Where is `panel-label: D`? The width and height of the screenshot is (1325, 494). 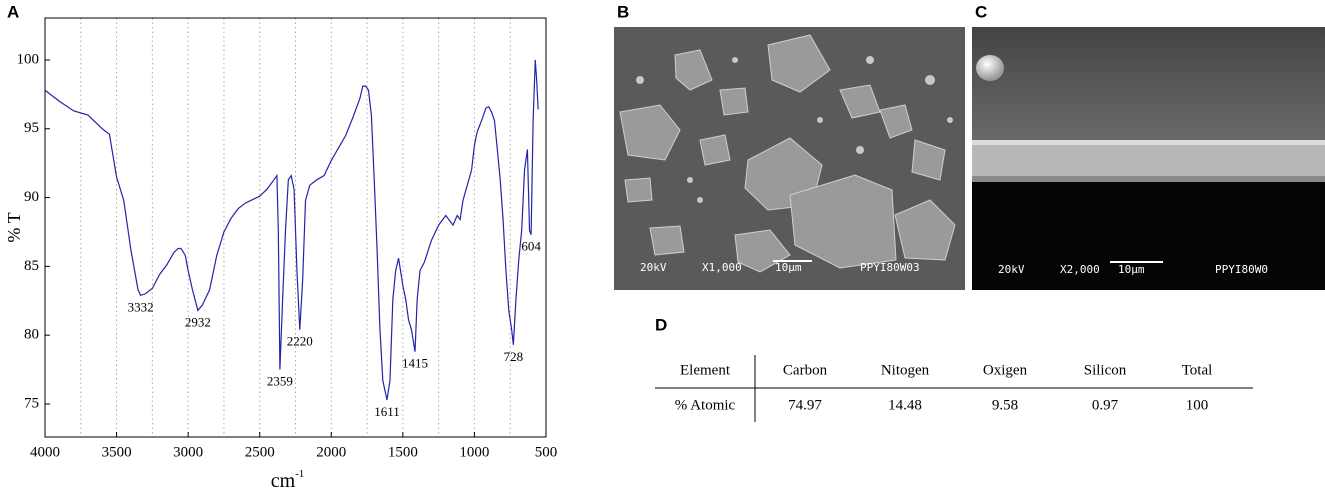 panel-label: D is located at coordinates (661, 324).